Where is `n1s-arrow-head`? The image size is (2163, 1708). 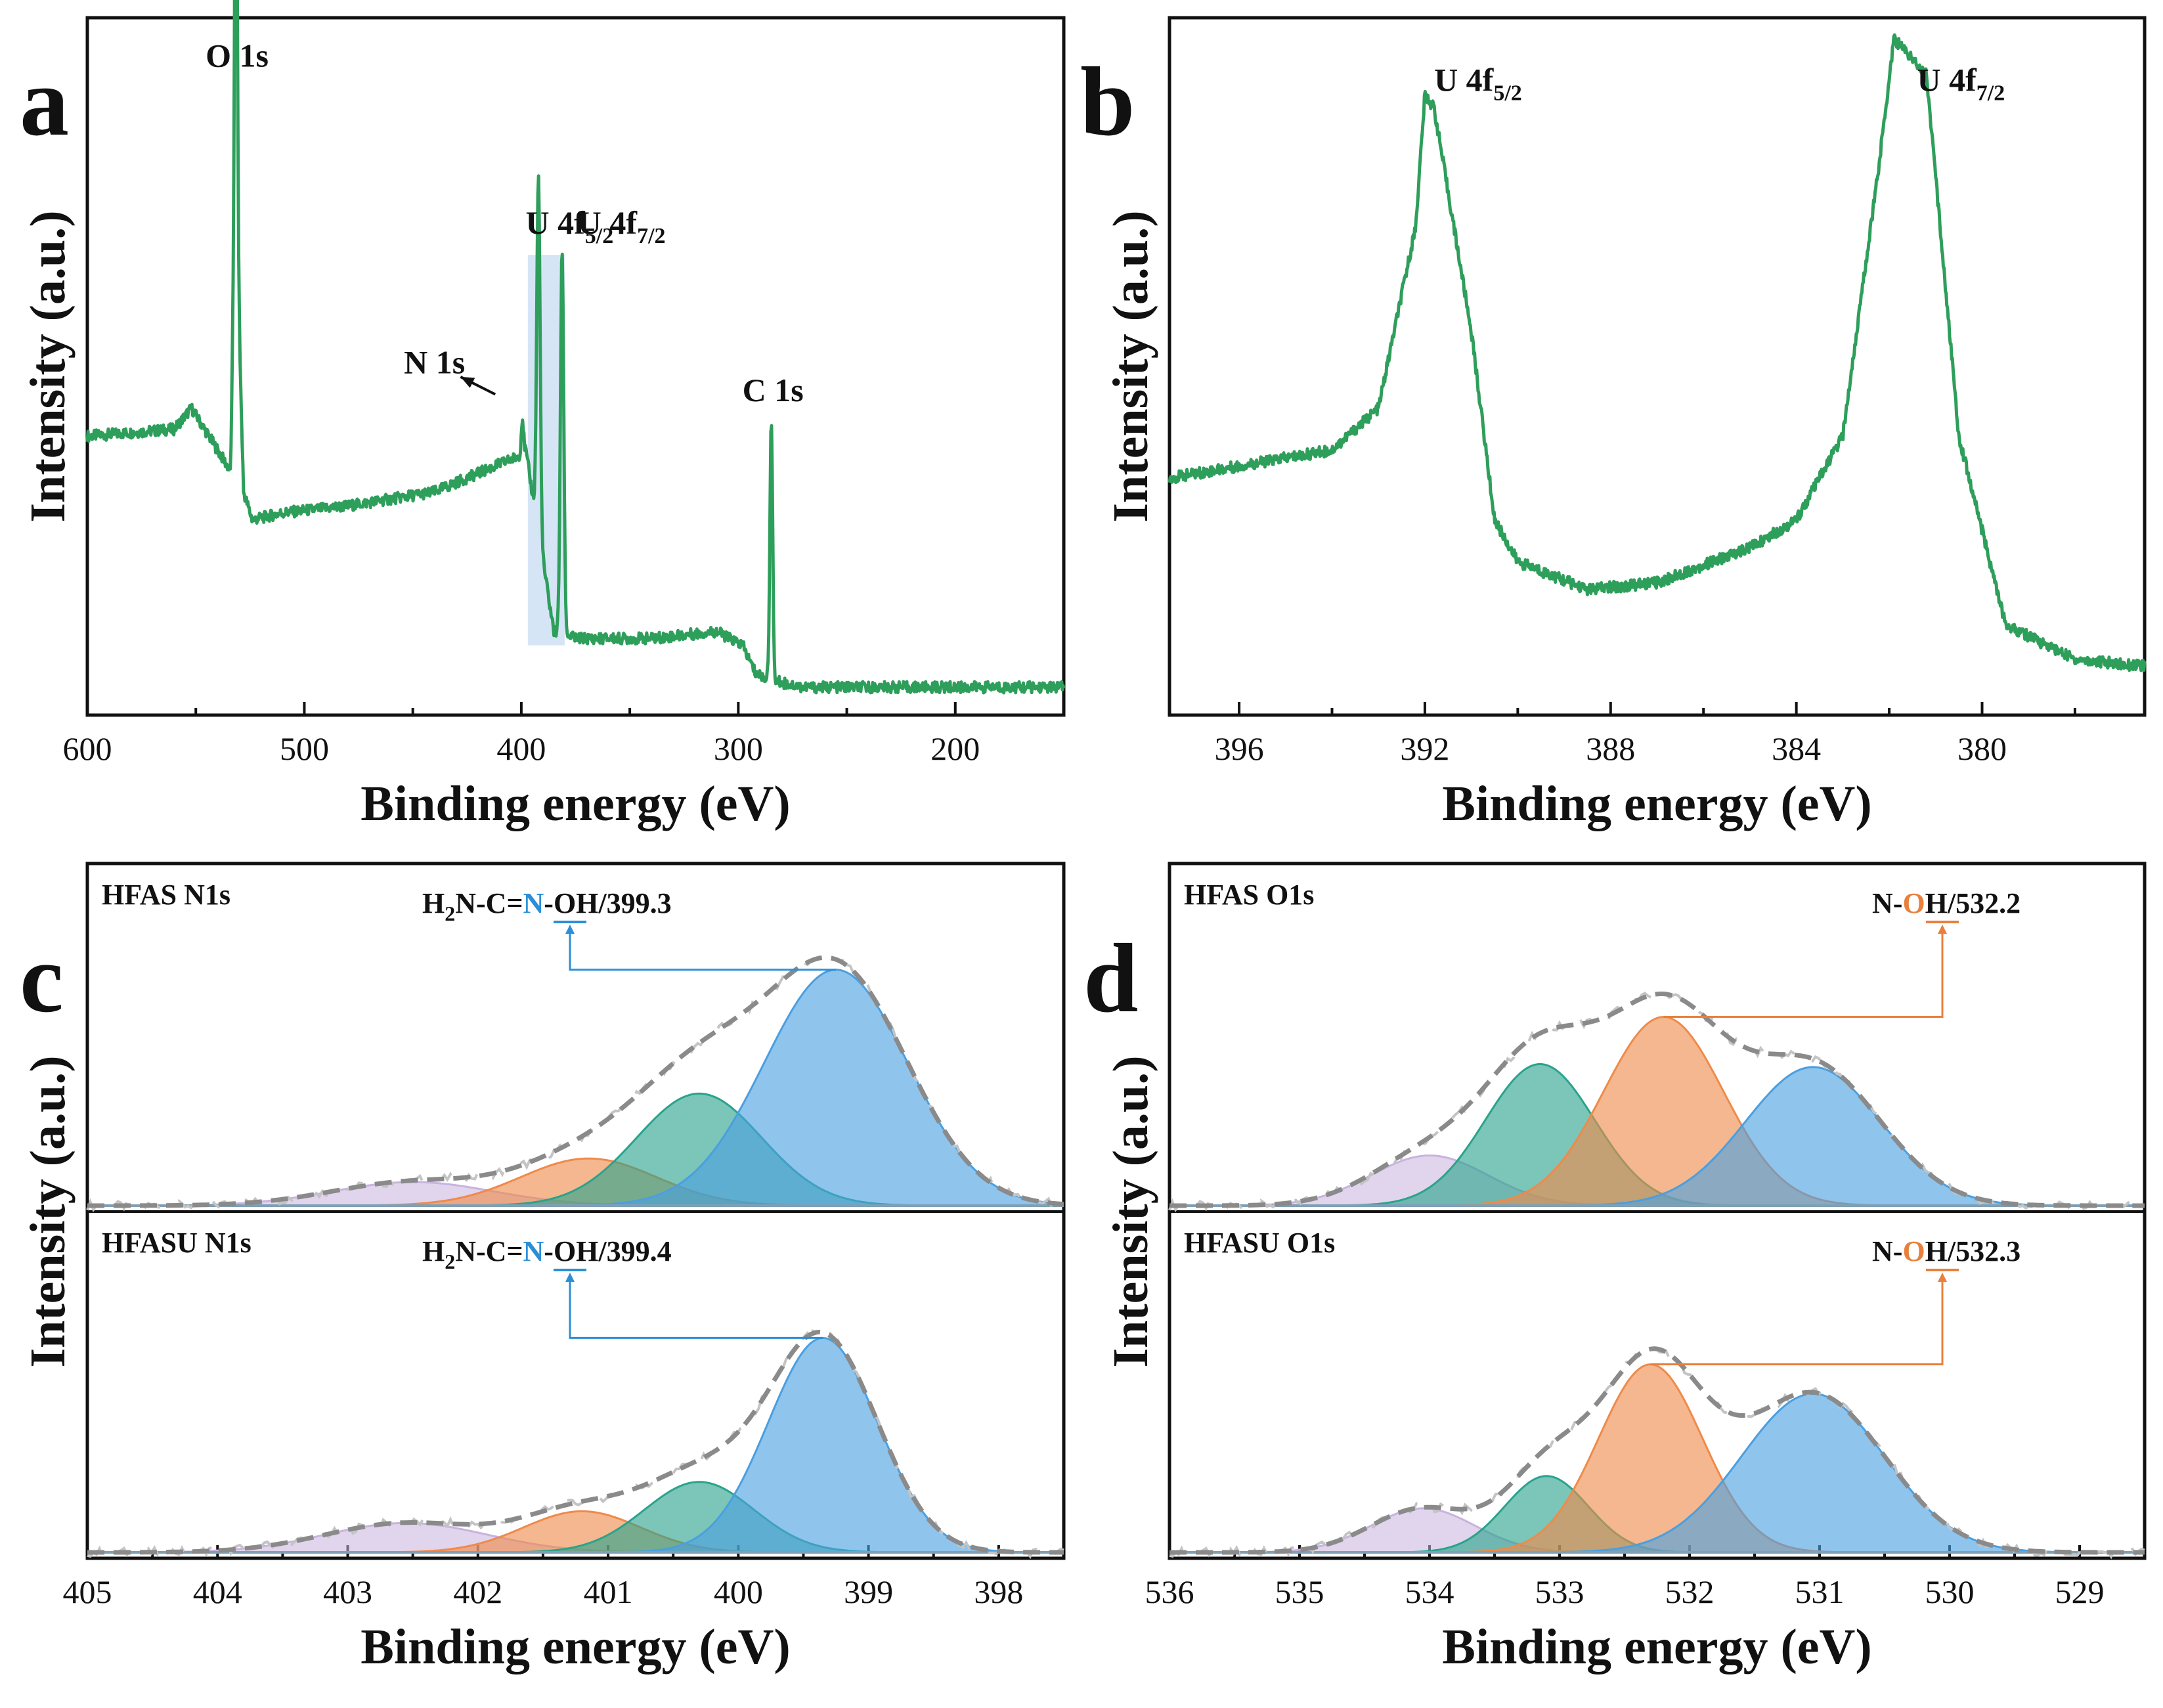
n1s-arrow-head is located at coordinates (467, 382).